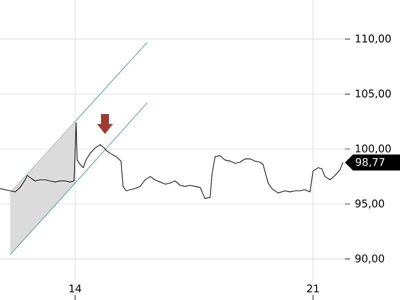 Image resolution: width=400 pixels, height=300 pixels. Describe the element at coordinates (76, 288) in the screenshot. I see `x-tick-label: 14` at that location.